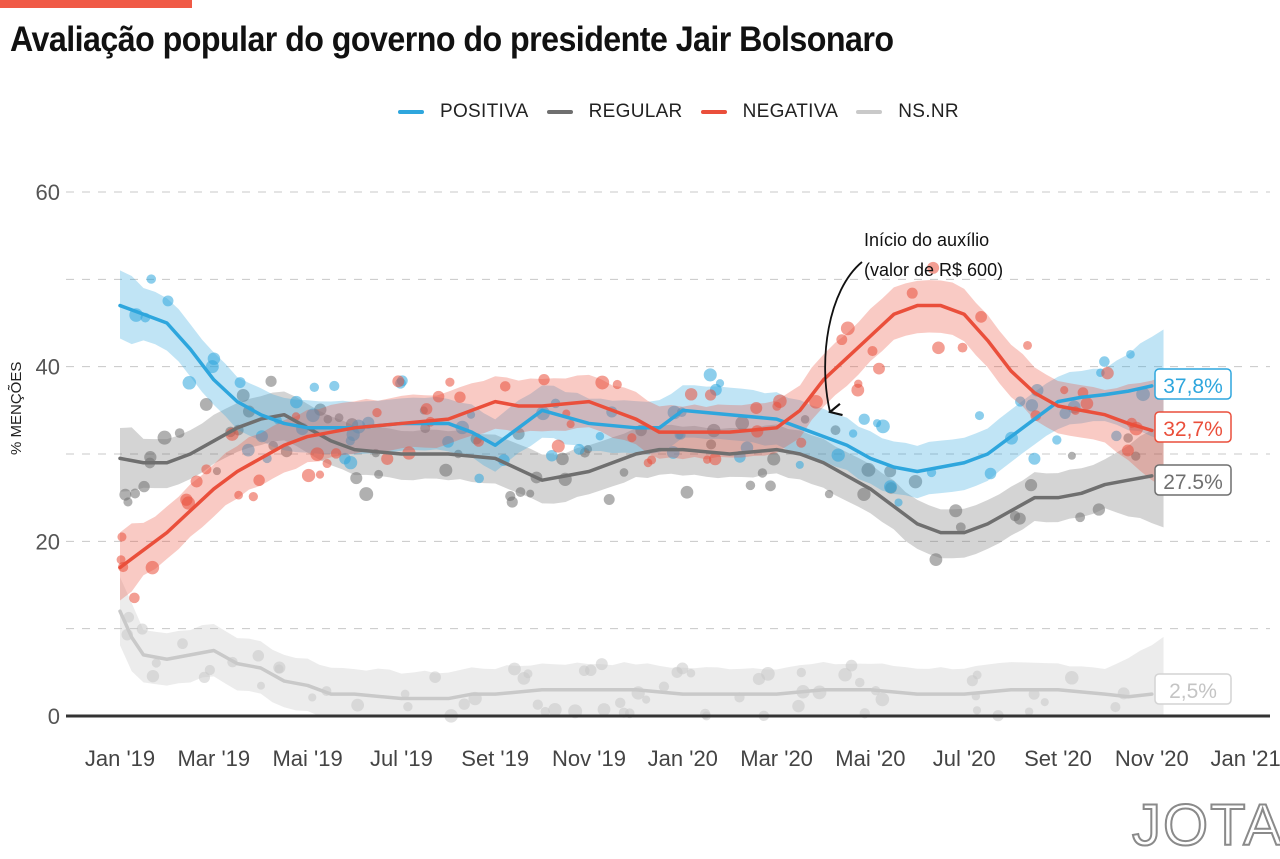  Describe the element at coordinates (1193, 689) in the screenshot. I see `end-label-nsnr: 2,5%` at that location.